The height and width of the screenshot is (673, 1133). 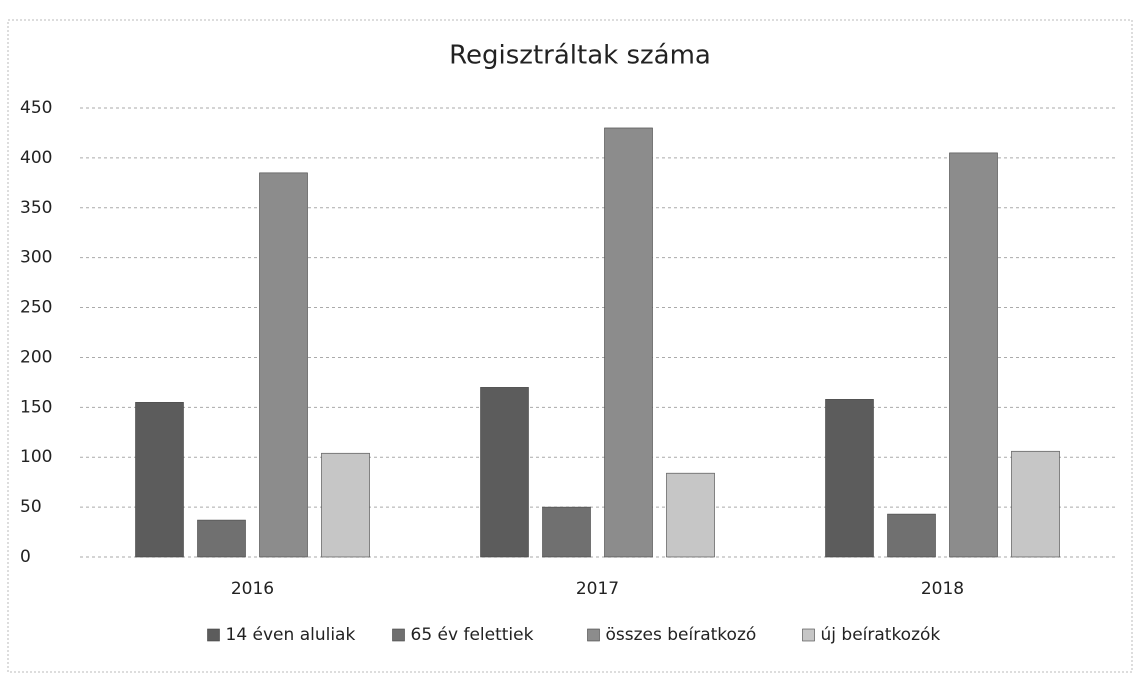 What do you see at coordinates (36, 208) in the screenshot?
I see `y-tick-label: 350` at bounding box center [36, 208].